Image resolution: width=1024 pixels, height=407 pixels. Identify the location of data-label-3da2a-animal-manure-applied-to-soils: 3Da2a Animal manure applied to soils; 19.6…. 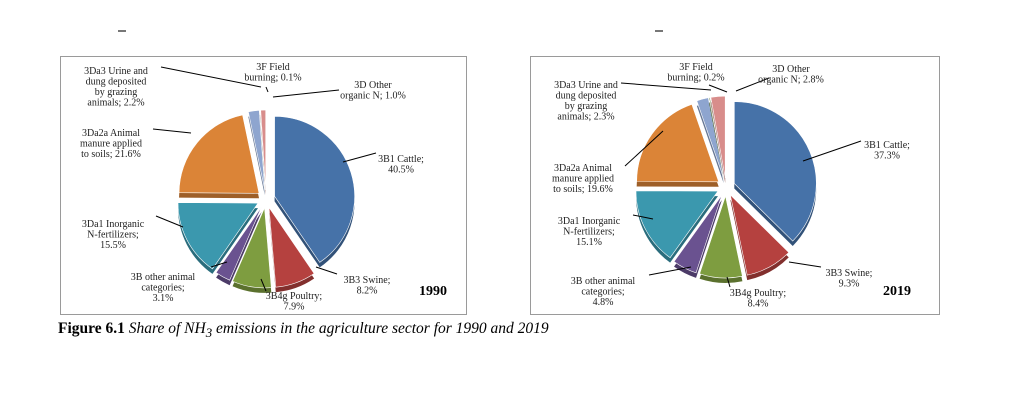
(583, 179).